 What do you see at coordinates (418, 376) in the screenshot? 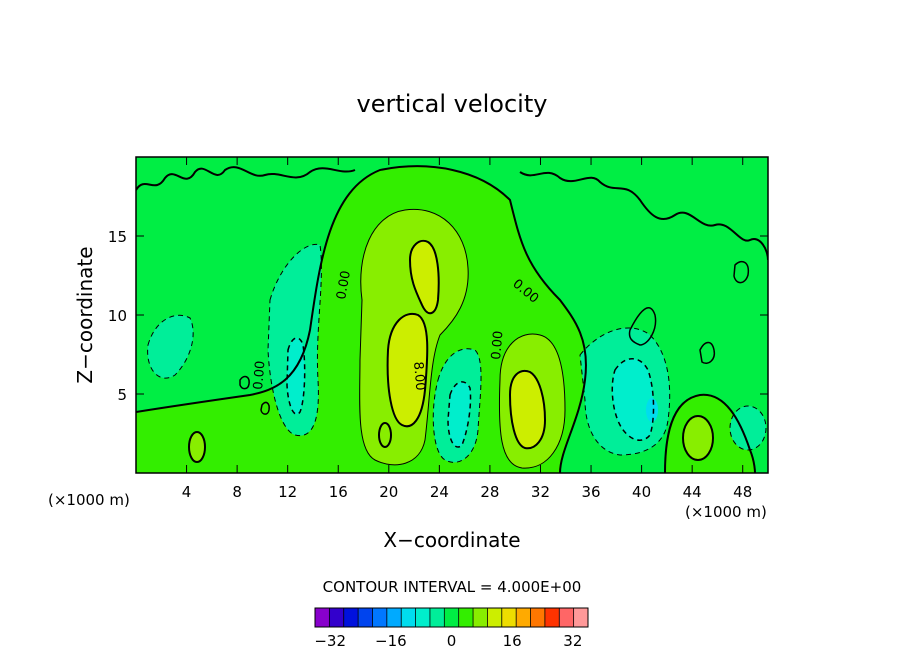
I see `contour-label: 8.00` at bounding box center [418, 376].